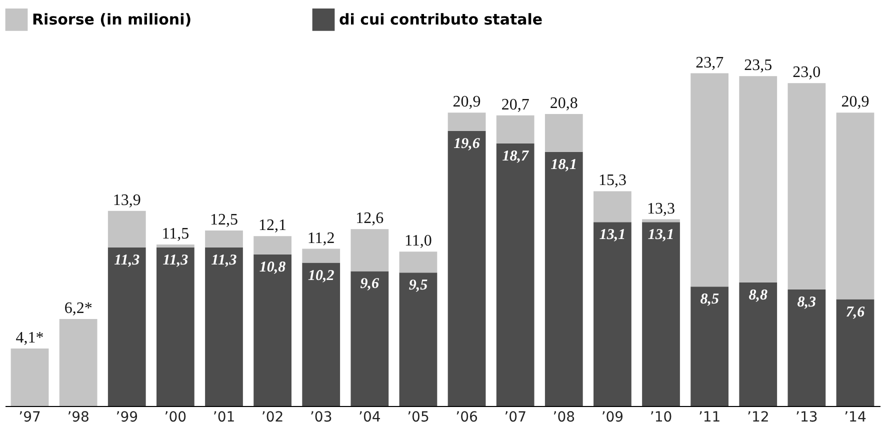 This screenshot has height=429, width=885. What do you see at coordinates (272, 267) in the screenshot?
I see `data-label: 10,8` at bounding box center [272, 267].